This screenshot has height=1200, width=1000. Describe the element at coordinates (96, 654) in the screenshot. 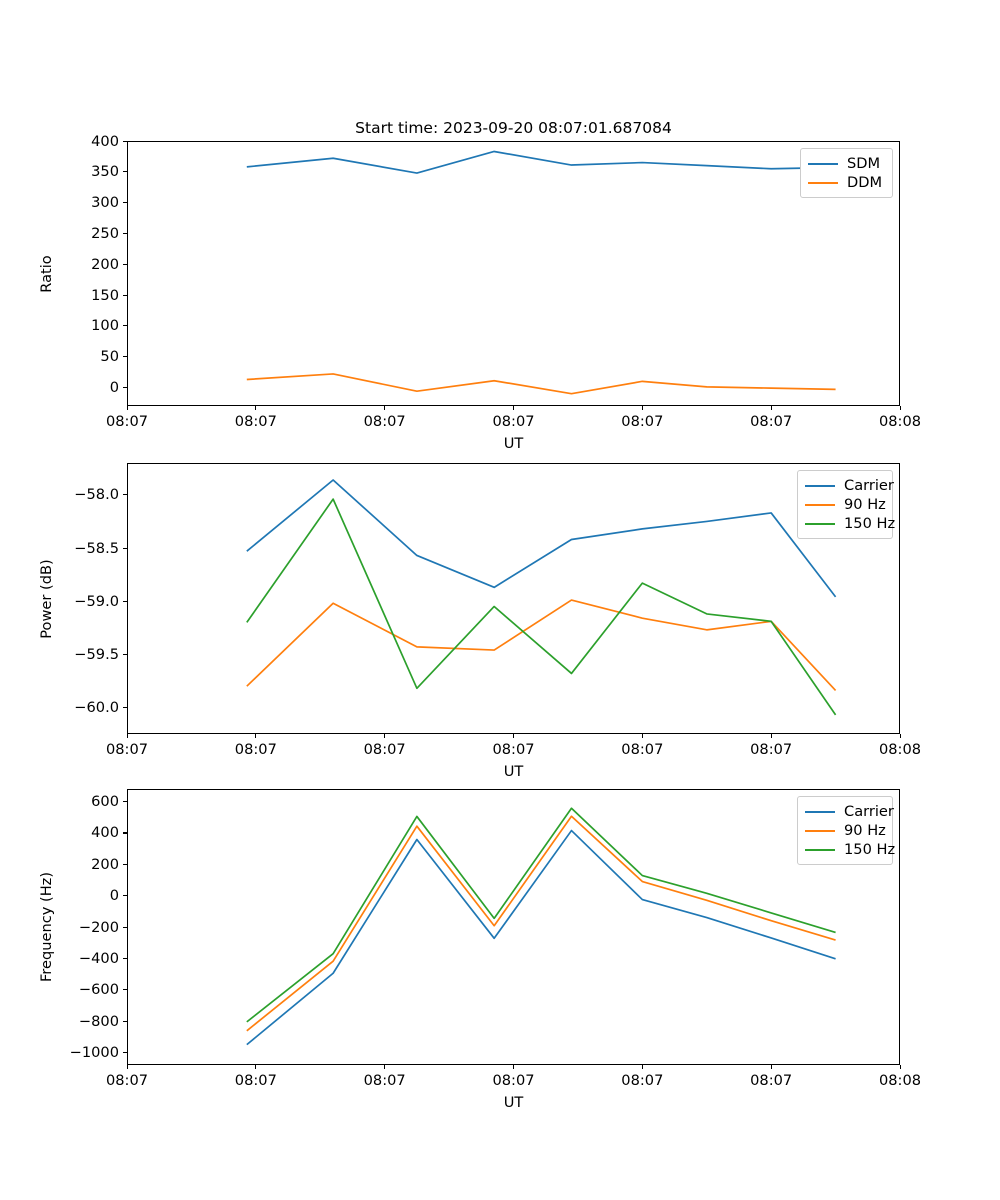

I see `y-tick-label: −59.5` at that location.